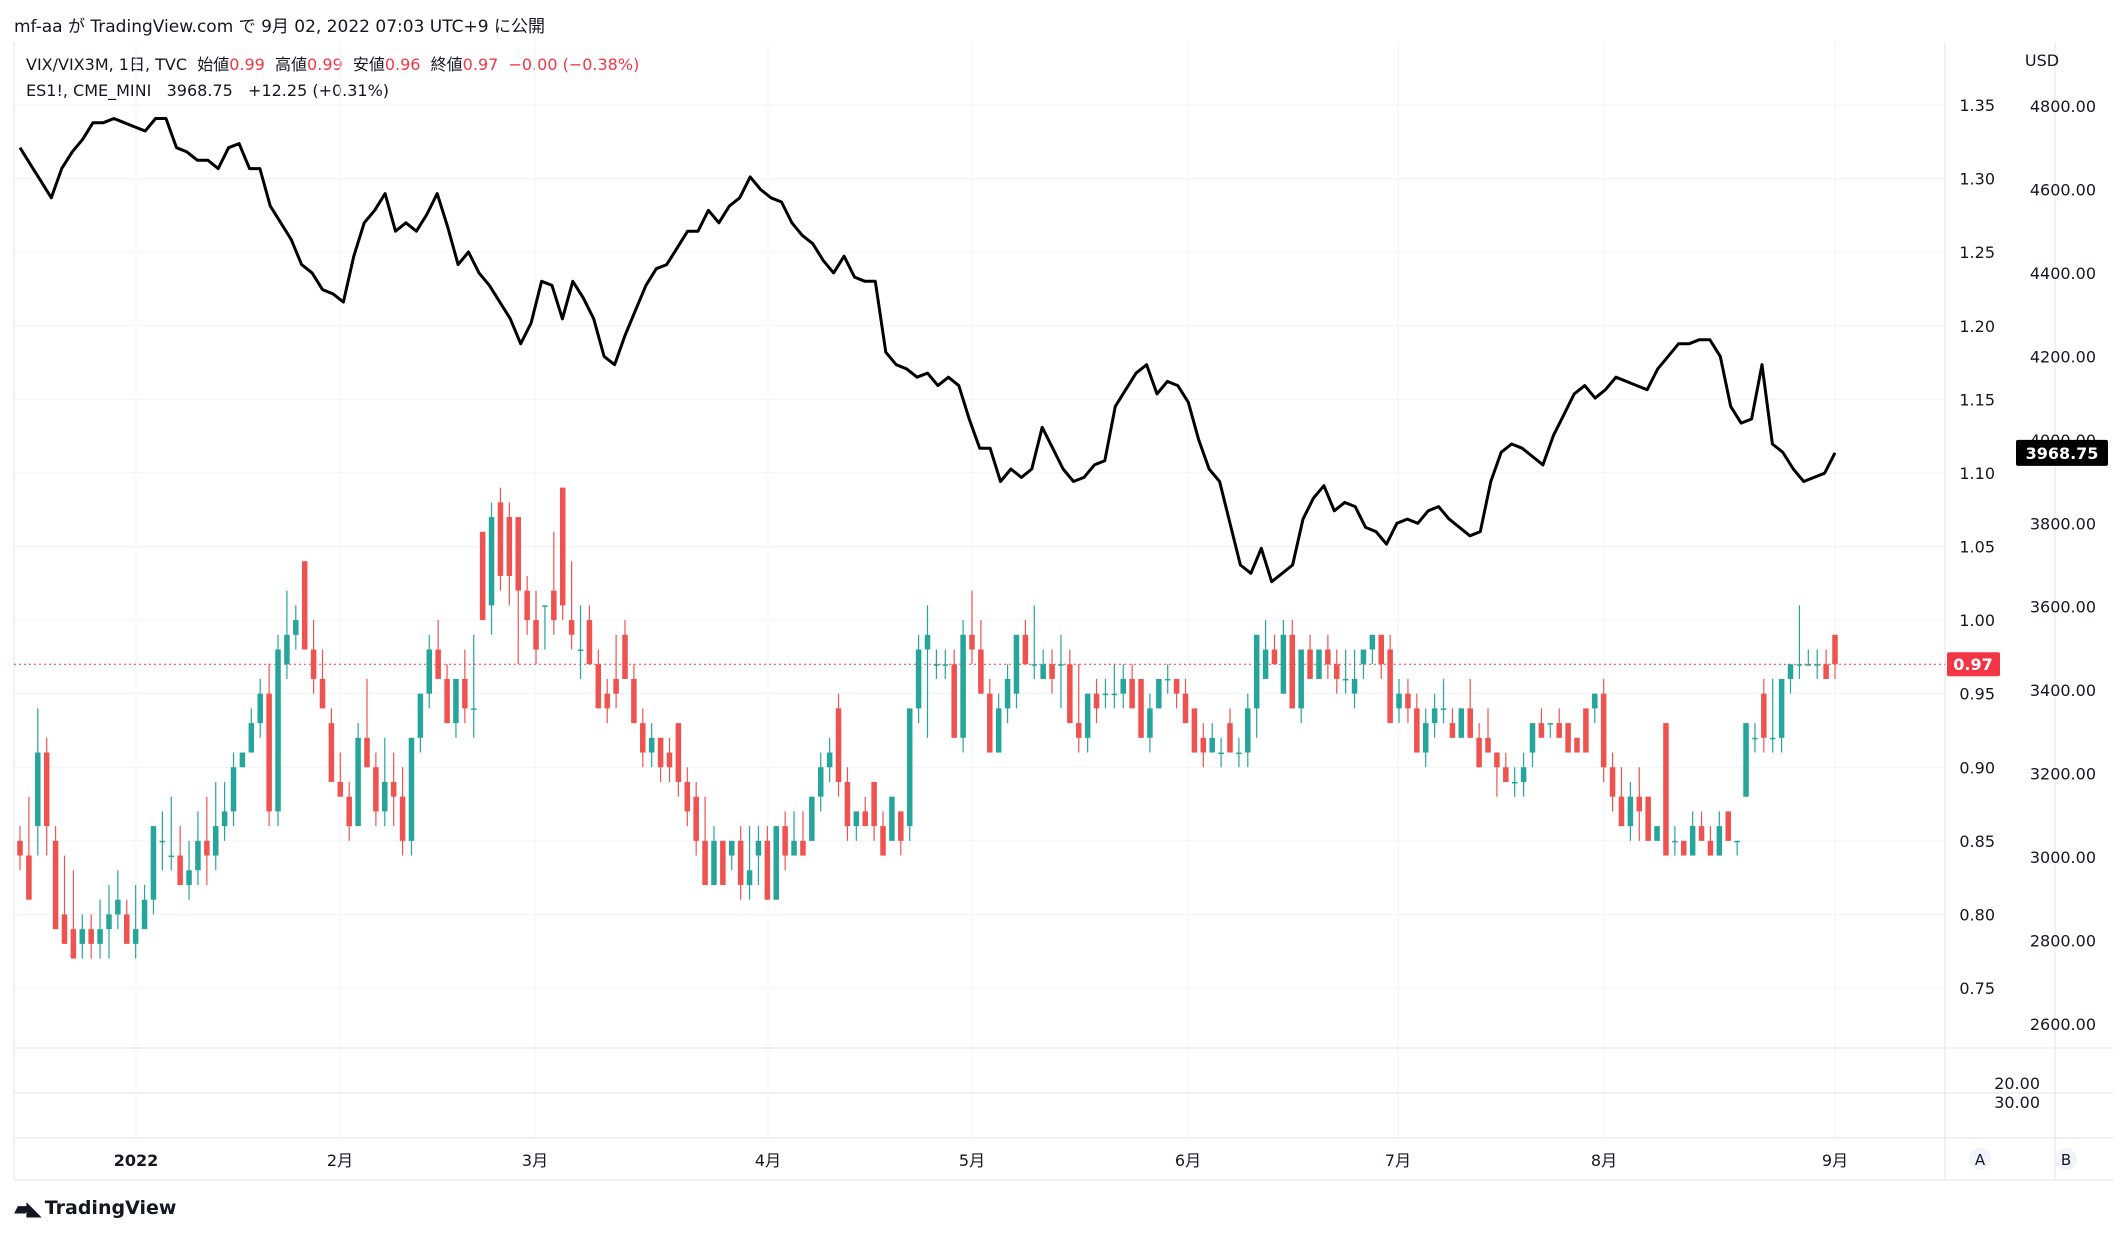  I want to click on legend-overlay-change: +12.25 (+0.31%), so click(319, 90).